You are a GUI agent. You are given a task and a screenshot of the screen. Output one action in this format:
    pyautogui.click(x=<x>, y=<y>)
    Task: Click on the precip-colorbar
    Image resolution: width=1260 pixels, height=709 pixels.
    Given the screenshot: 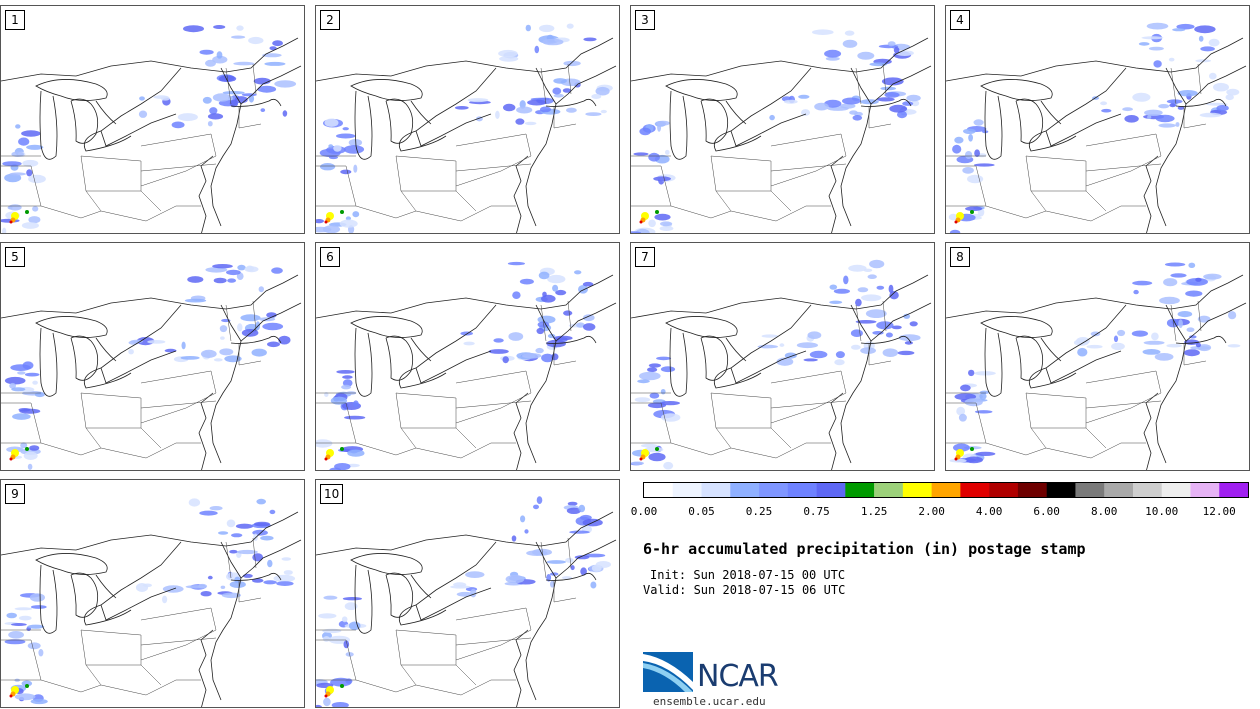 What is the action you would take?
    pyautogui.click(x=946, y=490)
    